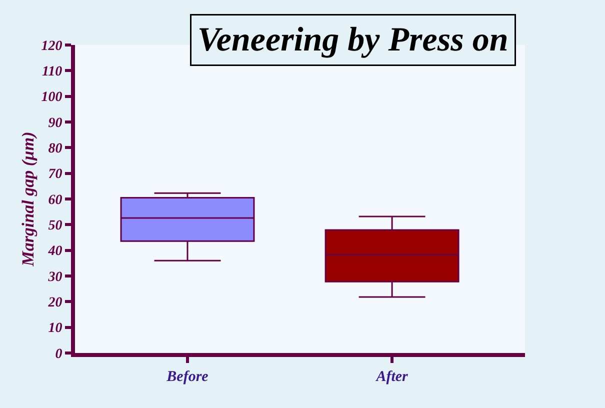 The height and width of the screenshot is (408, 605). I want to click on y-tick-label: 60, so click(55, 200).